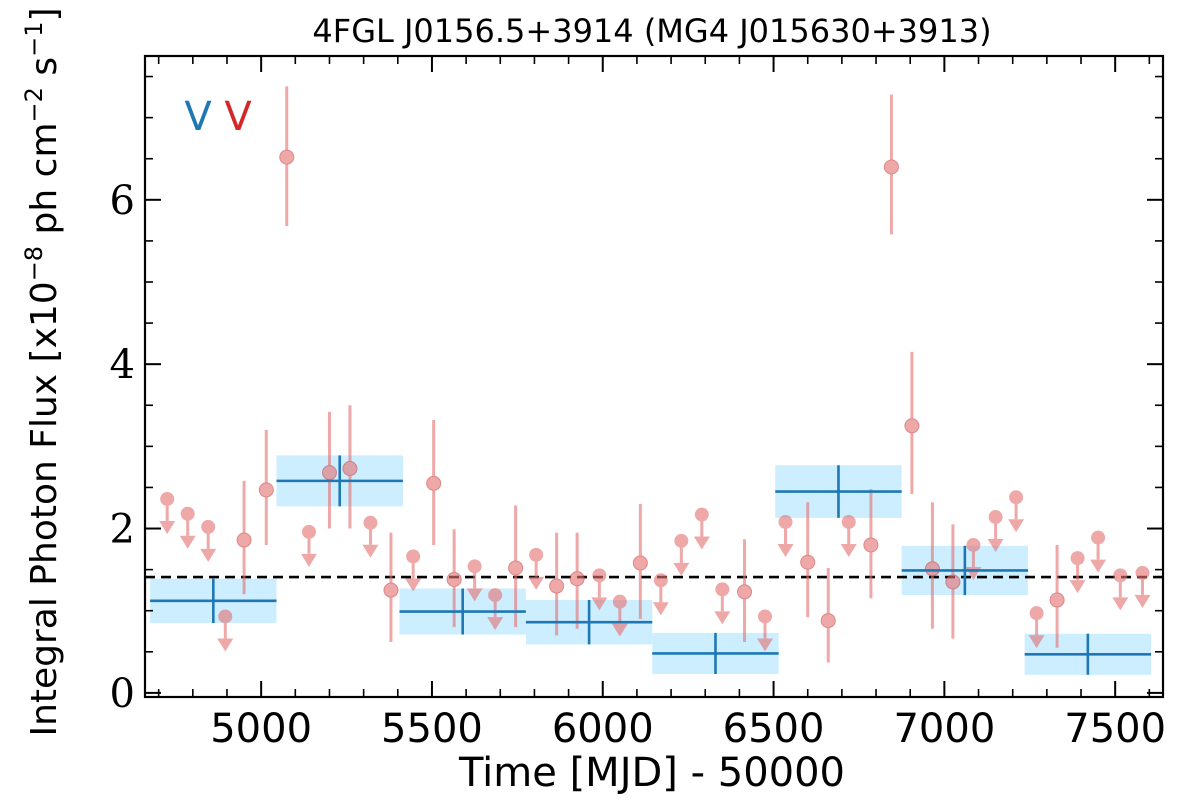 This screenshot has height=800, width=1200. I want to click on y-axis-label-mid: ph cm, so click(44, 183).